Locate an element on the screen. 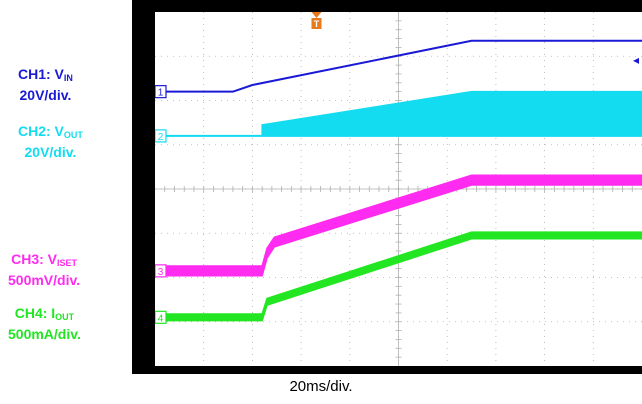 This screenshot has height=404, width=642. ch2-name: CH2: VOUT is located at coordinates (50, 131).